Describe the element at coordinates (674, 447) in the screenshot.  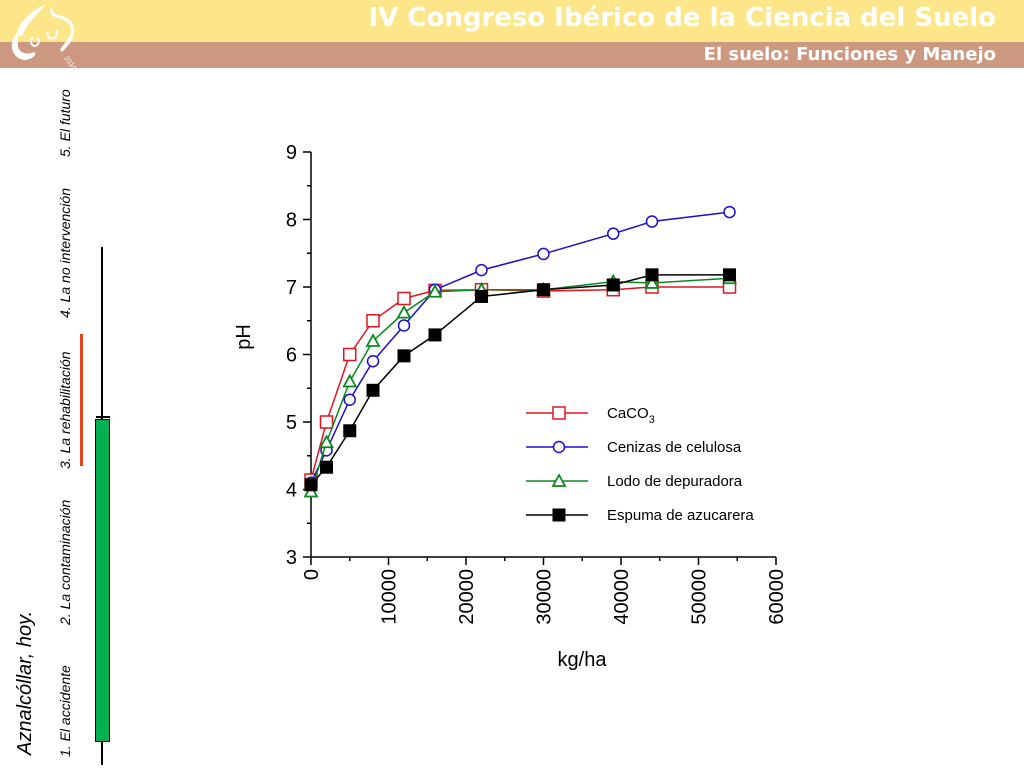
I see `legend-label: Cenizas de celulosa` at that location.